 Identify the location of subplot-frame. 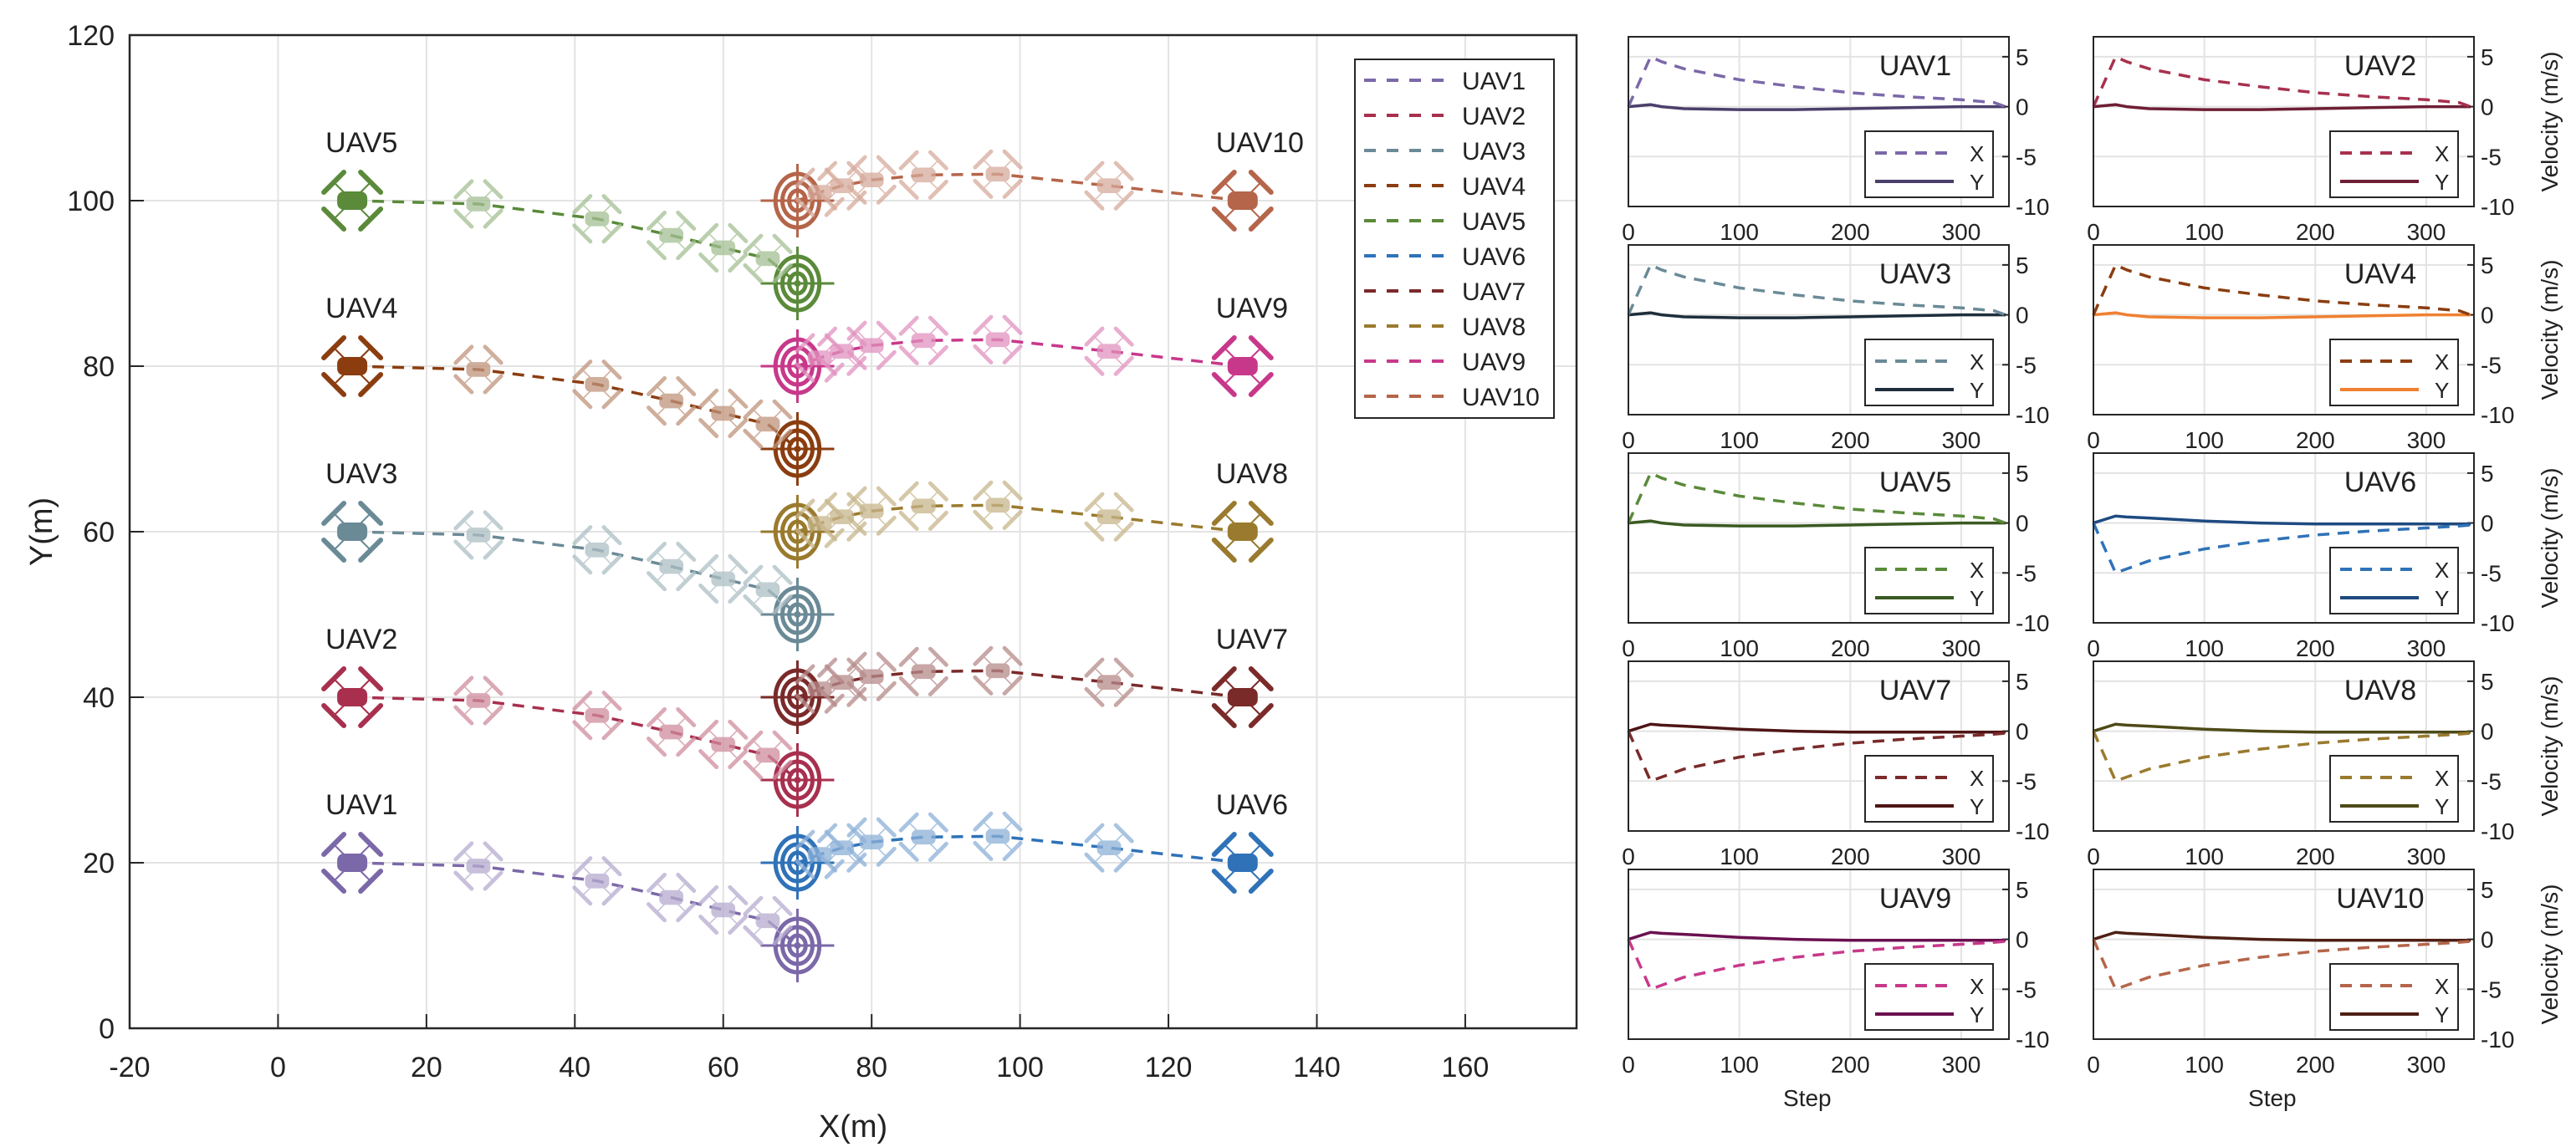
(2284, 954).